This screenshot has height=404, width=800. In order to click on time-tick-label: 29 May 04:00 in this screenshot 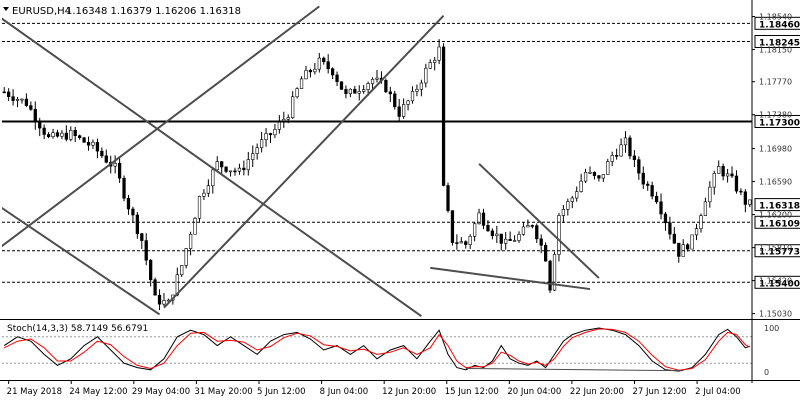, I will do `click(161, 392)`.